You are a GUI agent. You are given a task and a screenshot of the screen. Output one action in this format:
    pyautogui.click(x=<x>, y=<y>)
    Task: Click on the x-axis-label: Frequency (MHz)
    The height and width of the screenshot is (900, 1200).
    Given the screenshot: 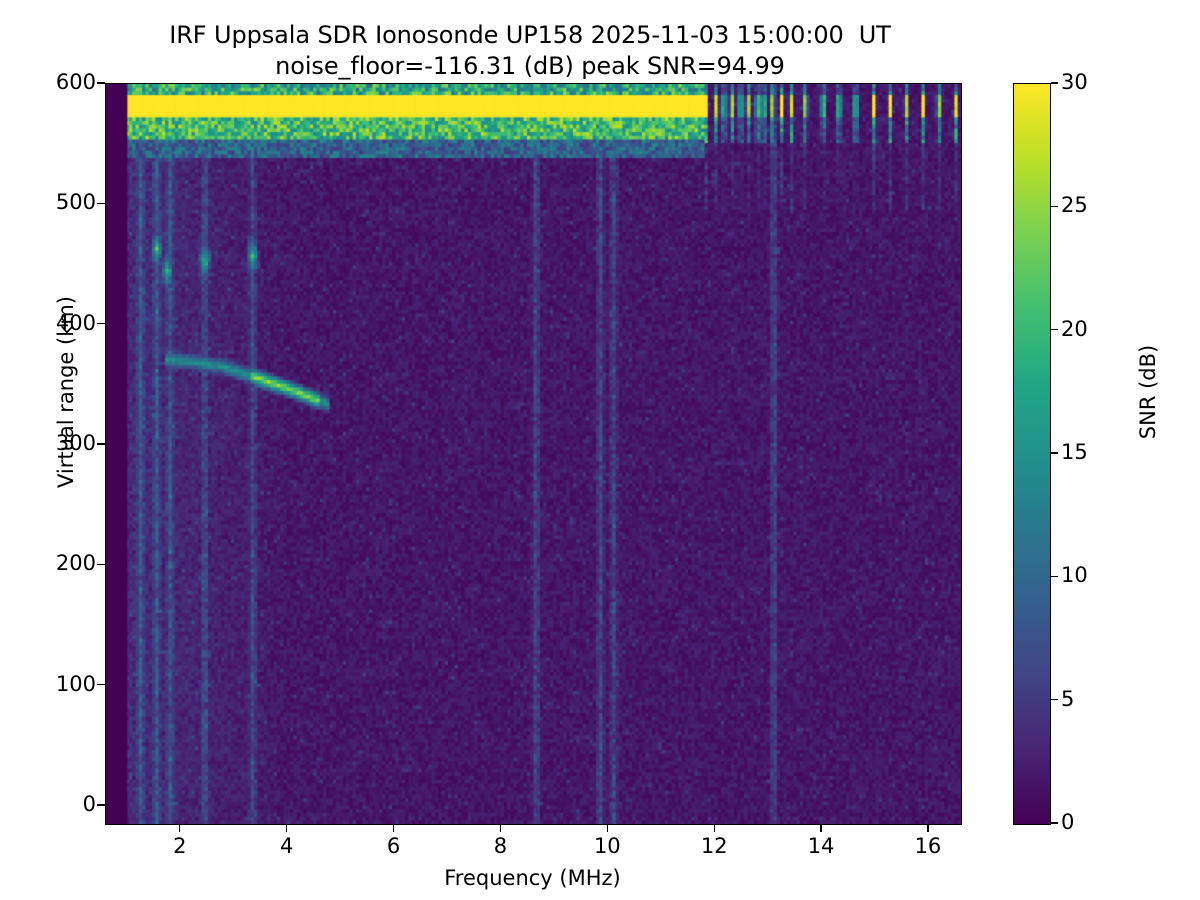 What is the action you would take?
    pyautogui.click(x=532, y=878)
    